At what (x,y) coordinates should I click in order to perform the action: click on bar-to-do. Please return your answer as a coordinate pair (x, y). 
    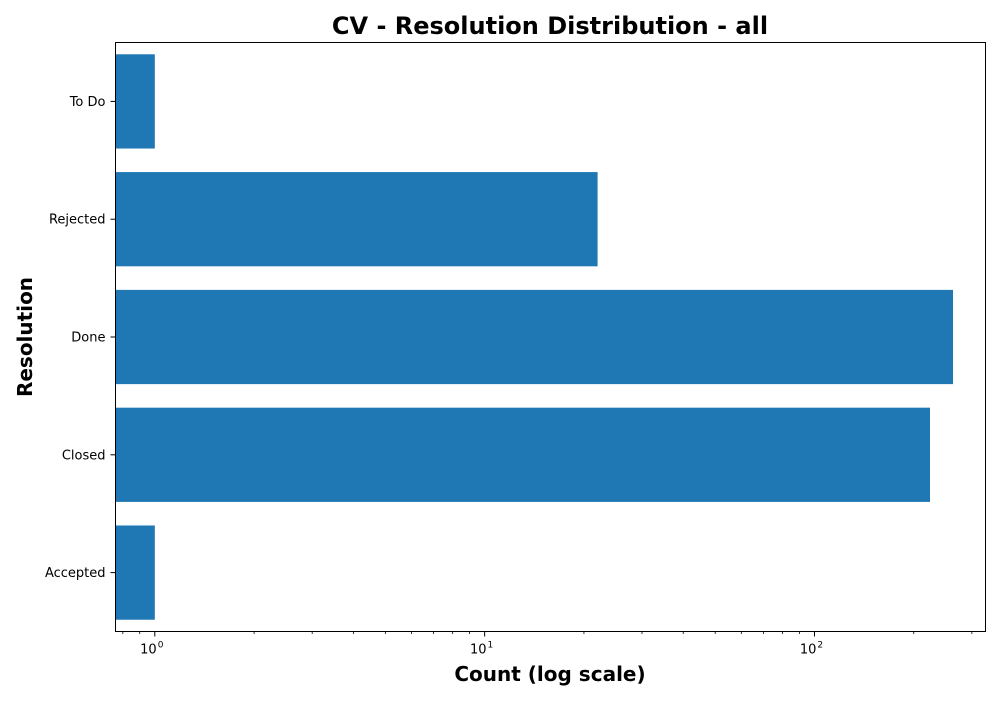
    Looking at the image, I should click on (135, 101).